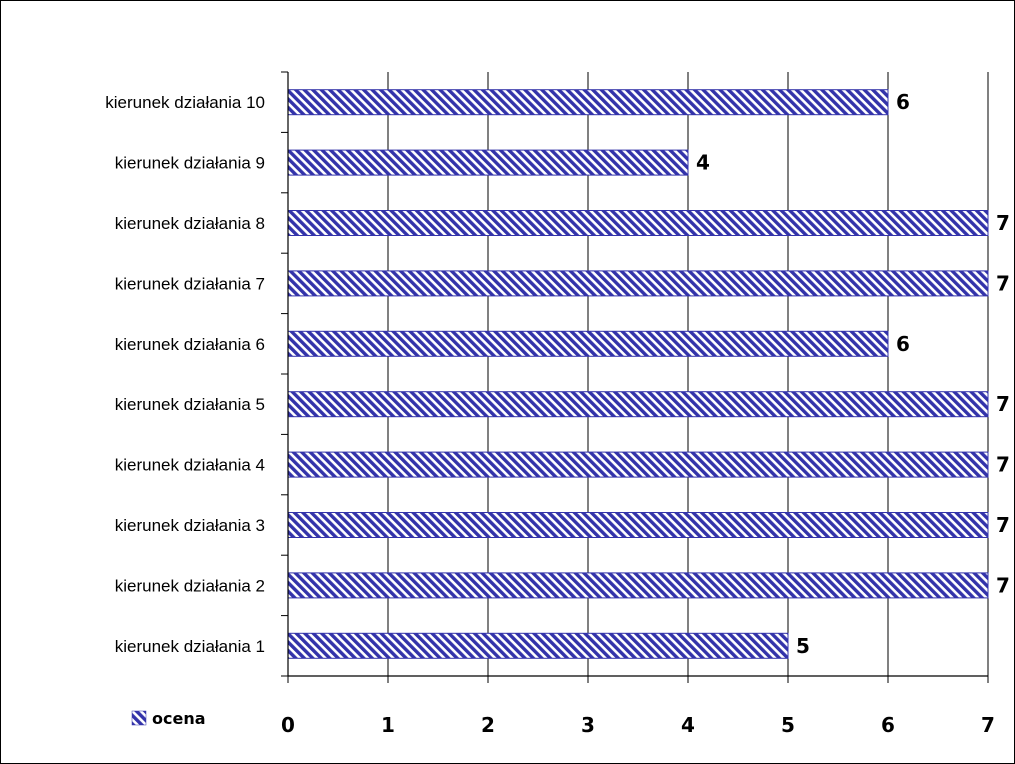  I want to click on legend: ocena, so click(168, 718).